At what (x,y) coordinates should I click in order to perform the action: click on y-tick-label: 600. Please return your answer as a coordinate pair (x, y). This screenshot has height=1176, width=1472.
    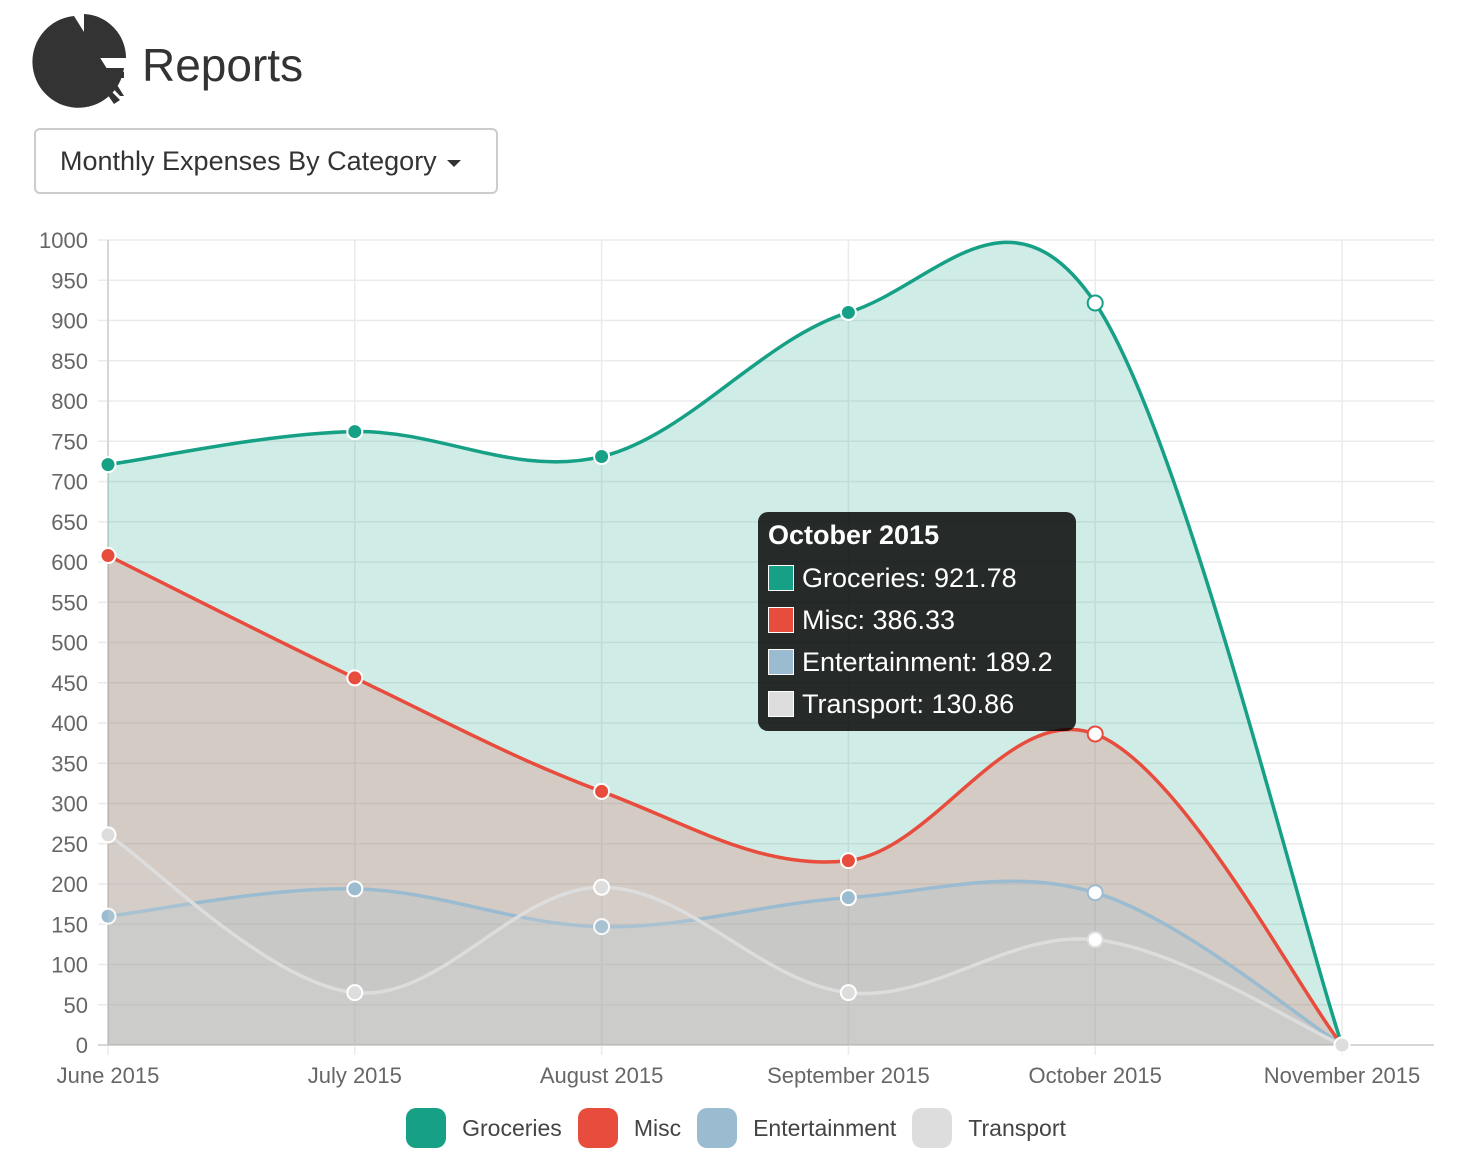
    Looking at the image, I should click on (69, 562).